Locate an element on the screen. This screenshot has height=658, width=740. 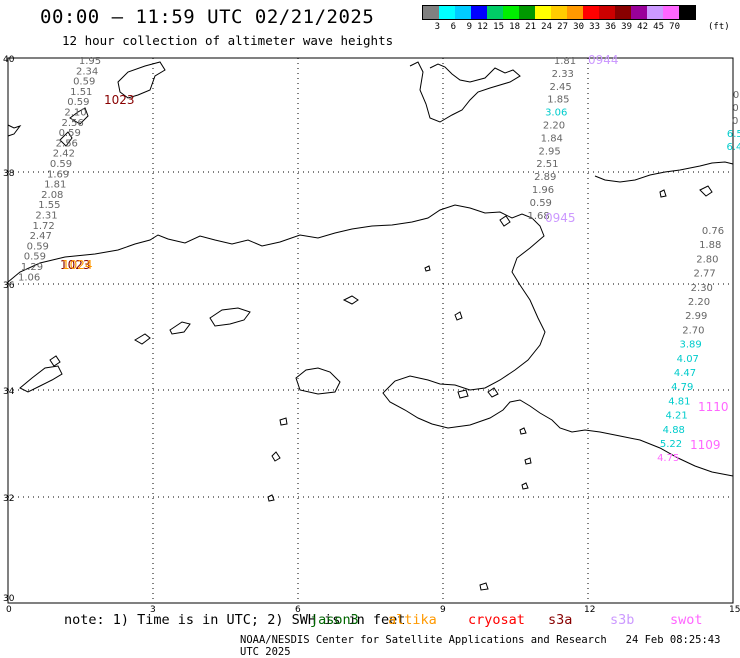
lon-label: 12 is located at coordinates (589, 610).